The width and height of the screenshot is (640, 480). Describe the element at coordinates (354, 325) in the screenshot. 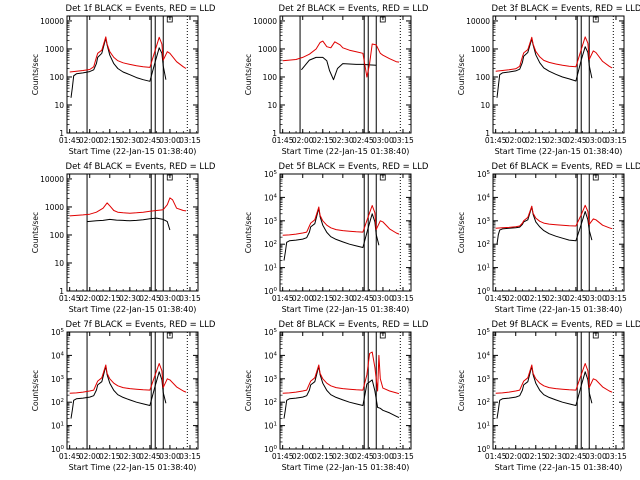

I see `chart-title: Det 8f BLACK = Events, RED = LLD` at that location.